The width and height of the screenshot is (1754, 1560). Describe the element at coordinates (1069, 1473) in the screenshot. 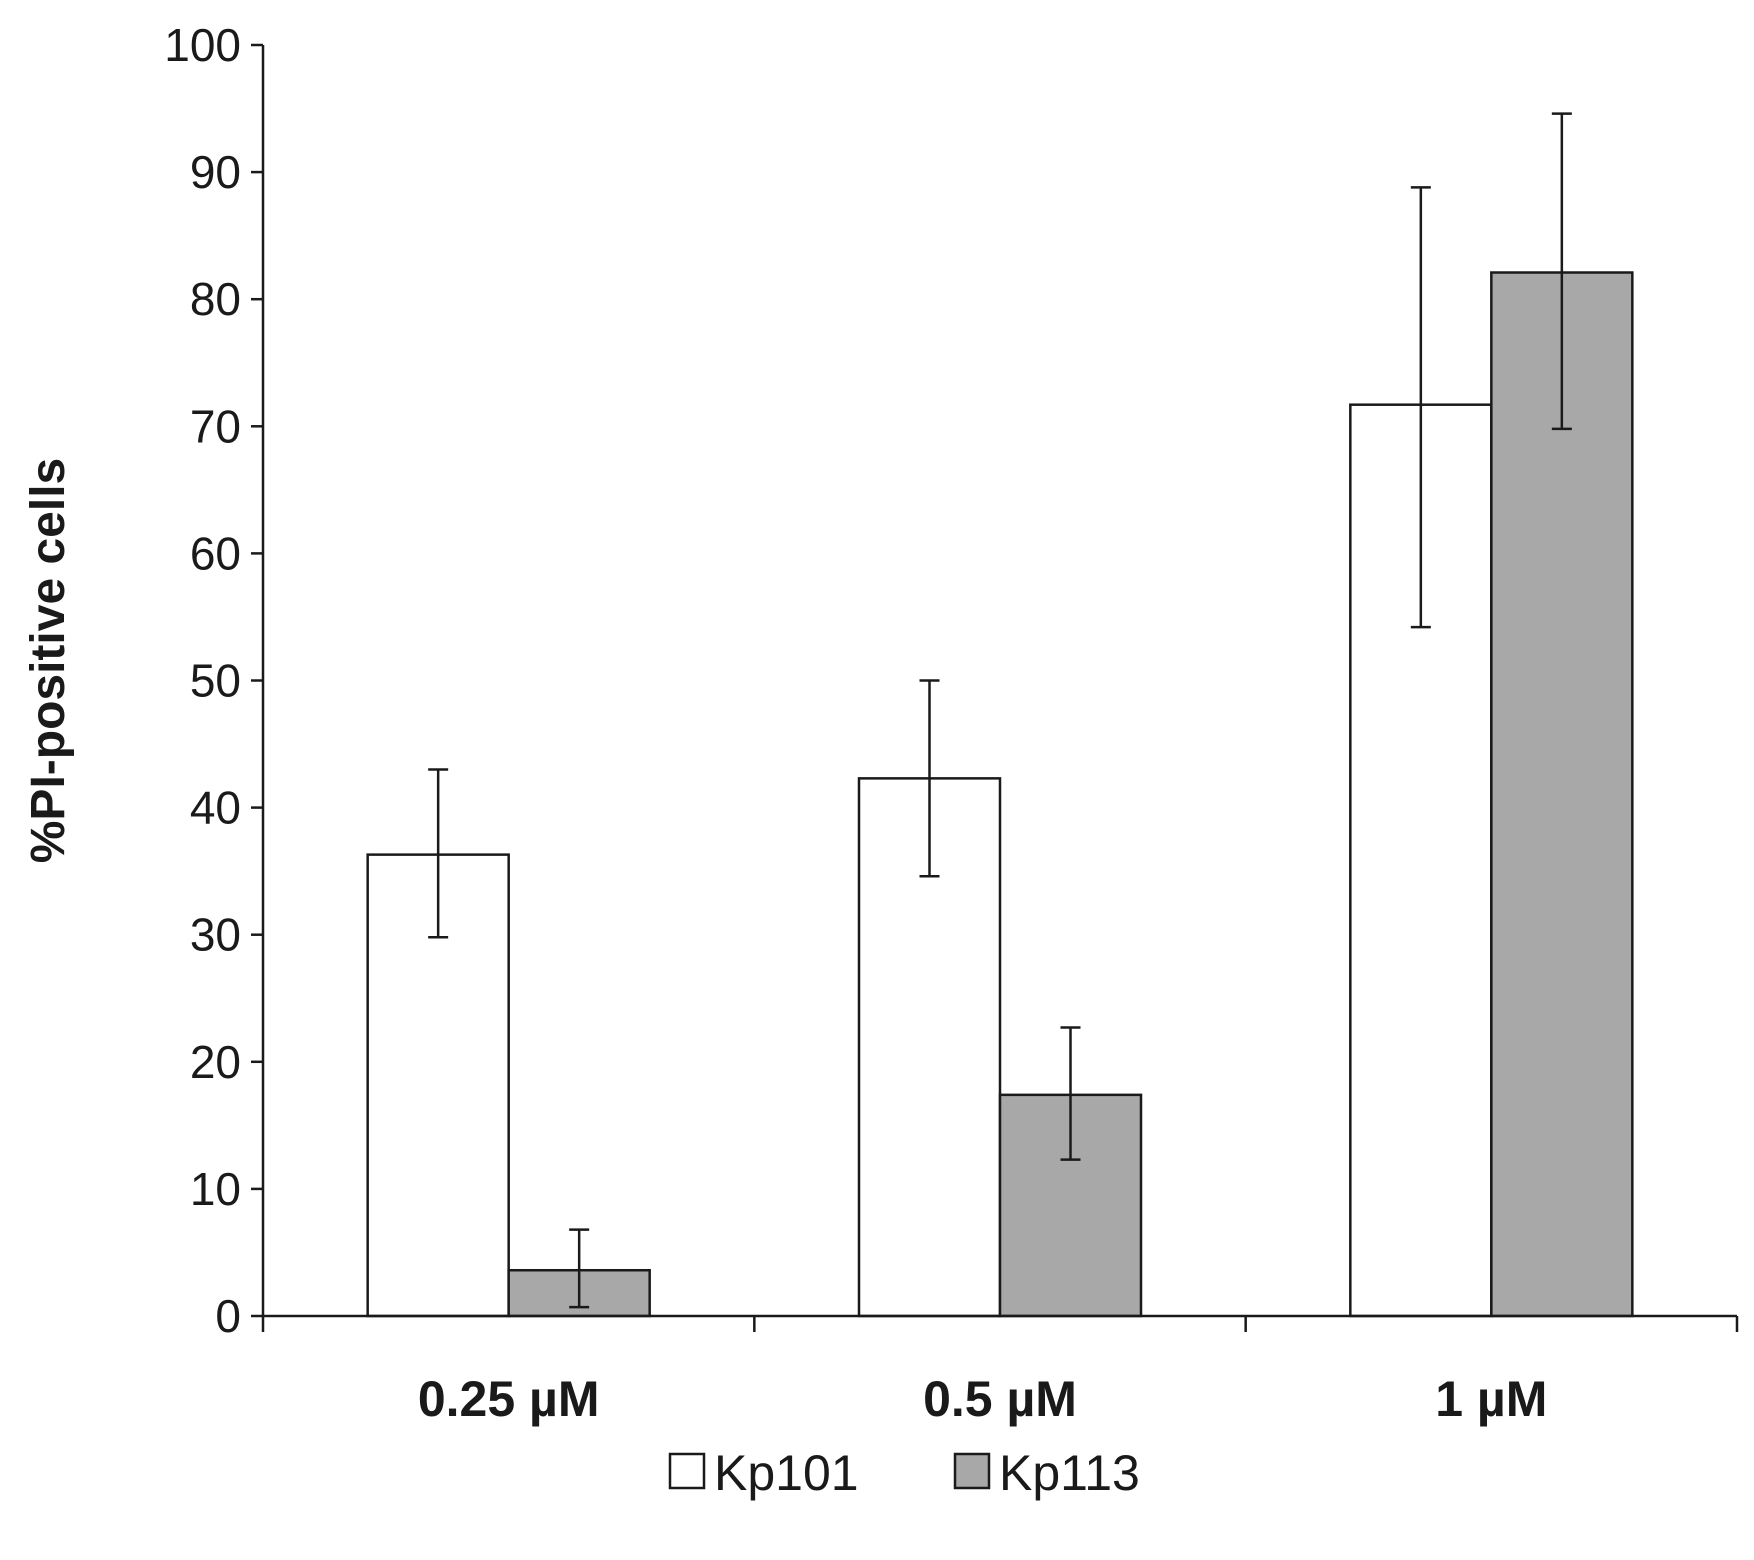

I see `legend-label-kp113: Kp113` at that location.